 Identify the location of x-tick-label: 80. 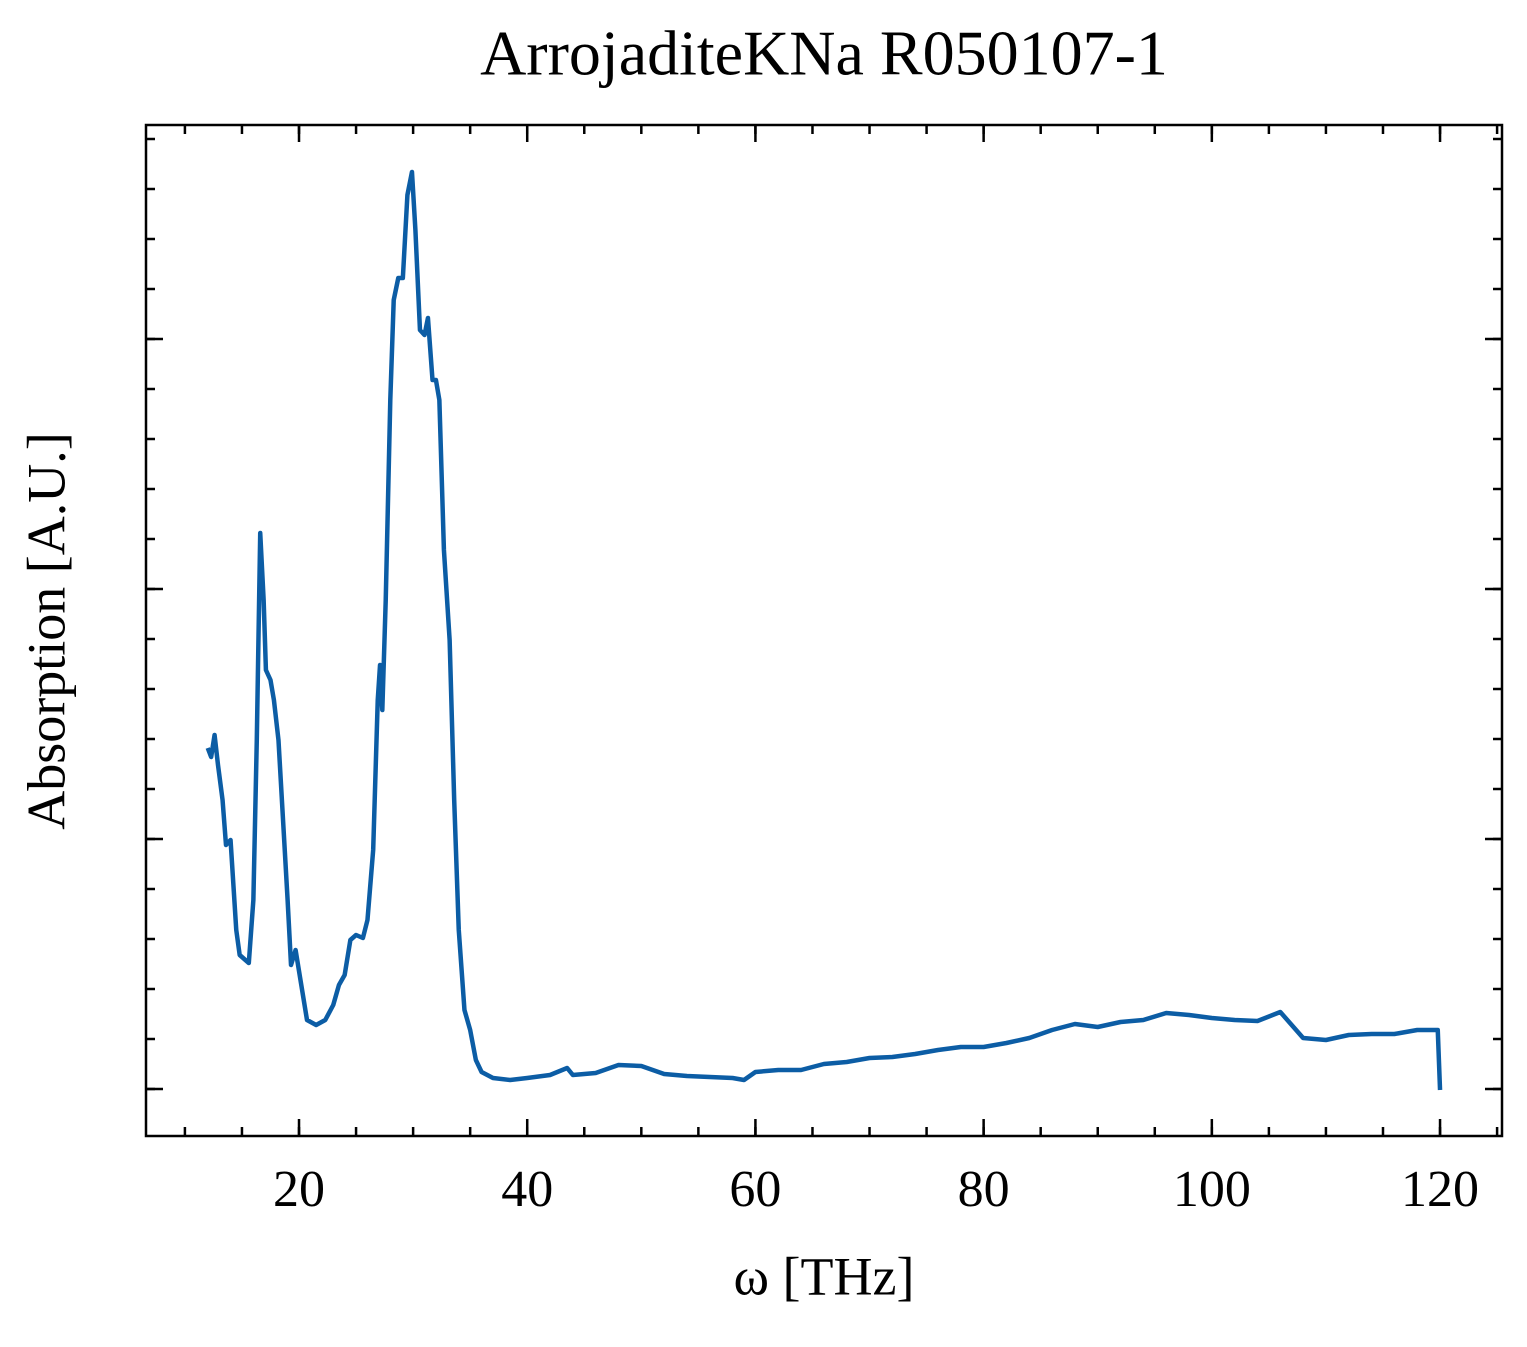
(984, 1189).